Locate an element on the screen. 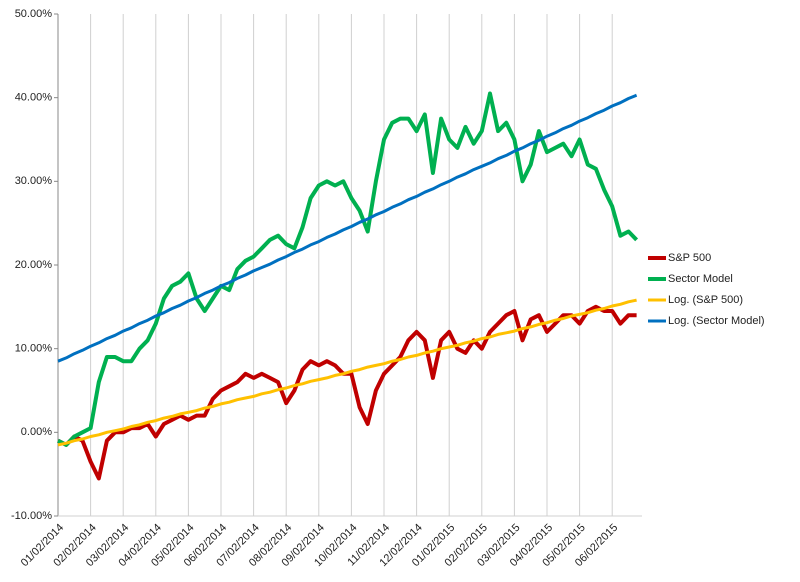 This screenshot has width=800, height=582. legend-label: Sector Model is located at coordinates (700, 279).